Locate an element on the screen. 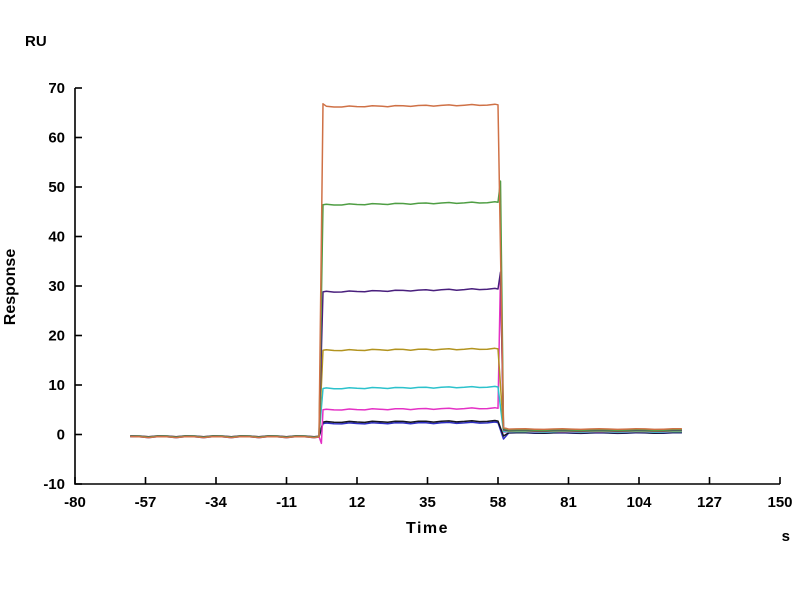 Image resolution: width=800 pixels, height=600 pixels. y-tick-label: 0 is located at coordinates (61, 435).